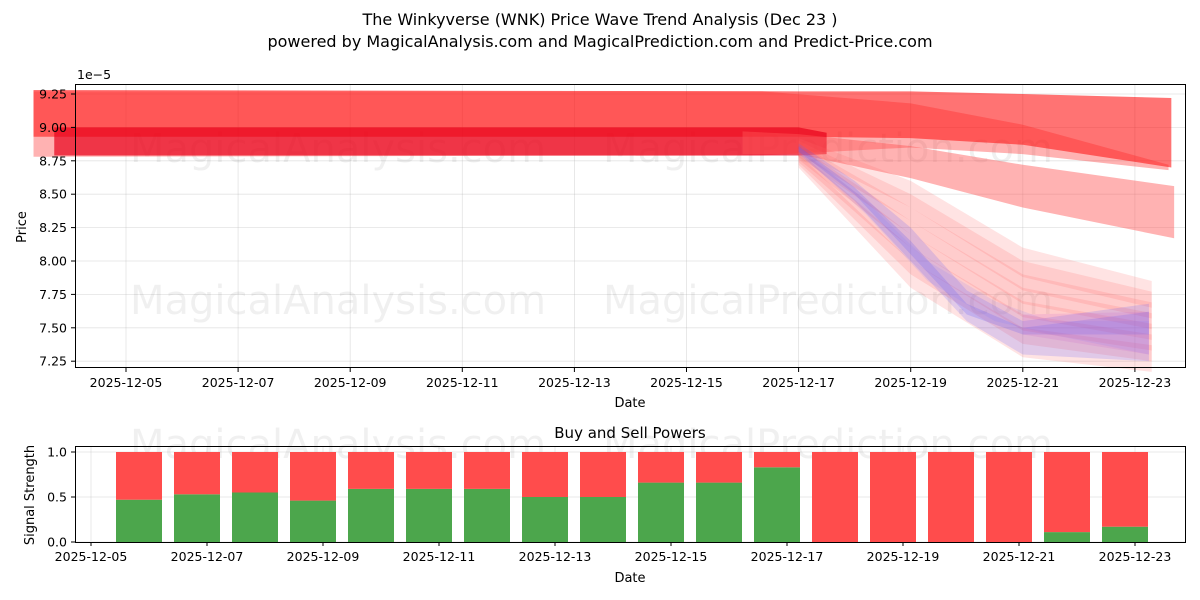 The height and width of the screenshot is (600, 1200). Describe the element at coordinates (629, 403) in the screenshot. I see `main-x-axis-label: Date` at that location.